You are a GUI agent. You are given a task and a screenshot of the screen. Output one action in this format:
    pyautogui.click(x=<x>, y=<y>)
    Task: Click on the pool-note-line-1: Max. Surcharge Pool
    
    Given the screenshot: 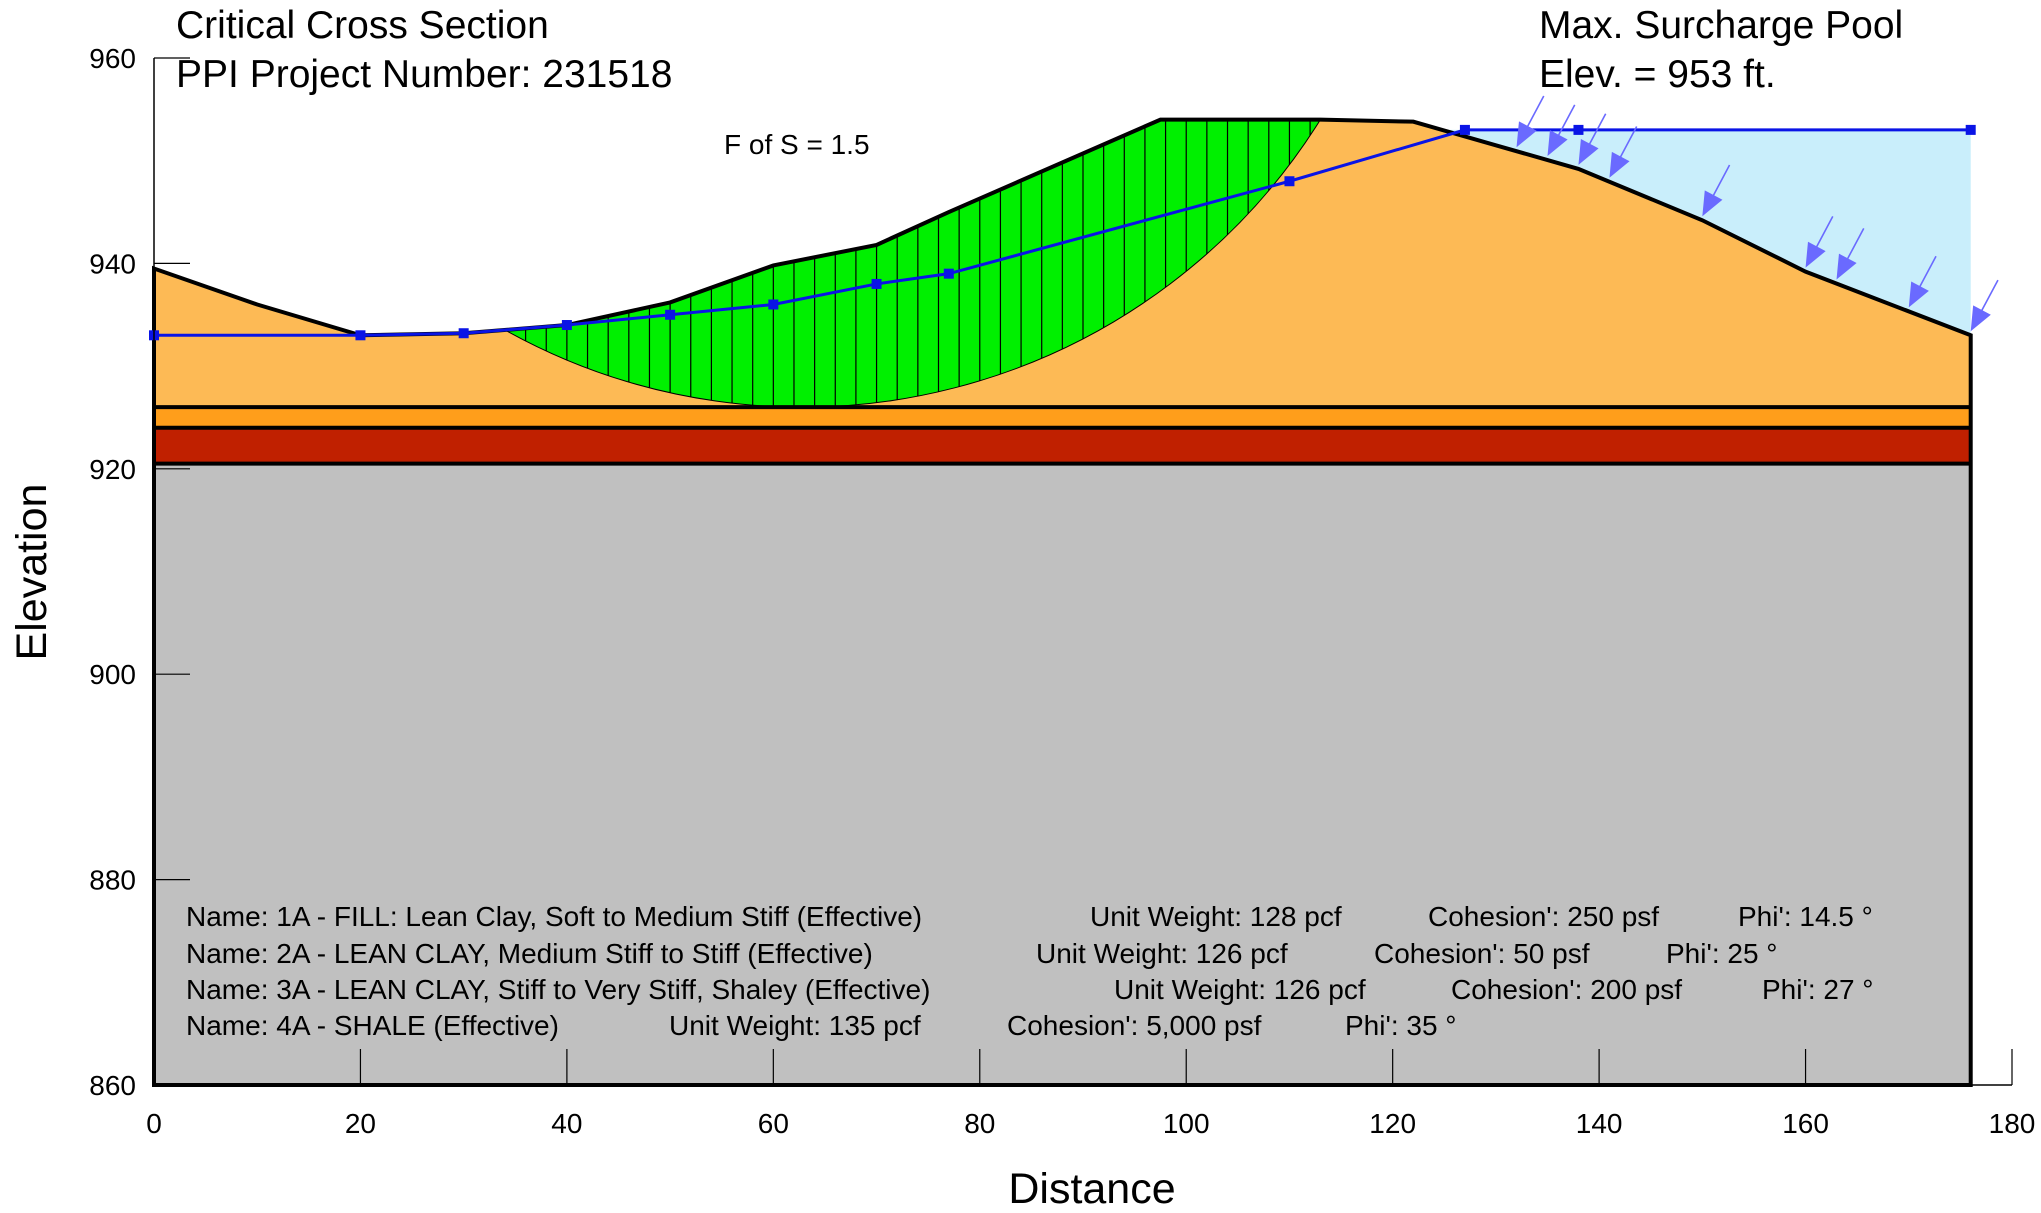 What is the action you would take?
    pyautogui.click(x=1721, y=25)
    